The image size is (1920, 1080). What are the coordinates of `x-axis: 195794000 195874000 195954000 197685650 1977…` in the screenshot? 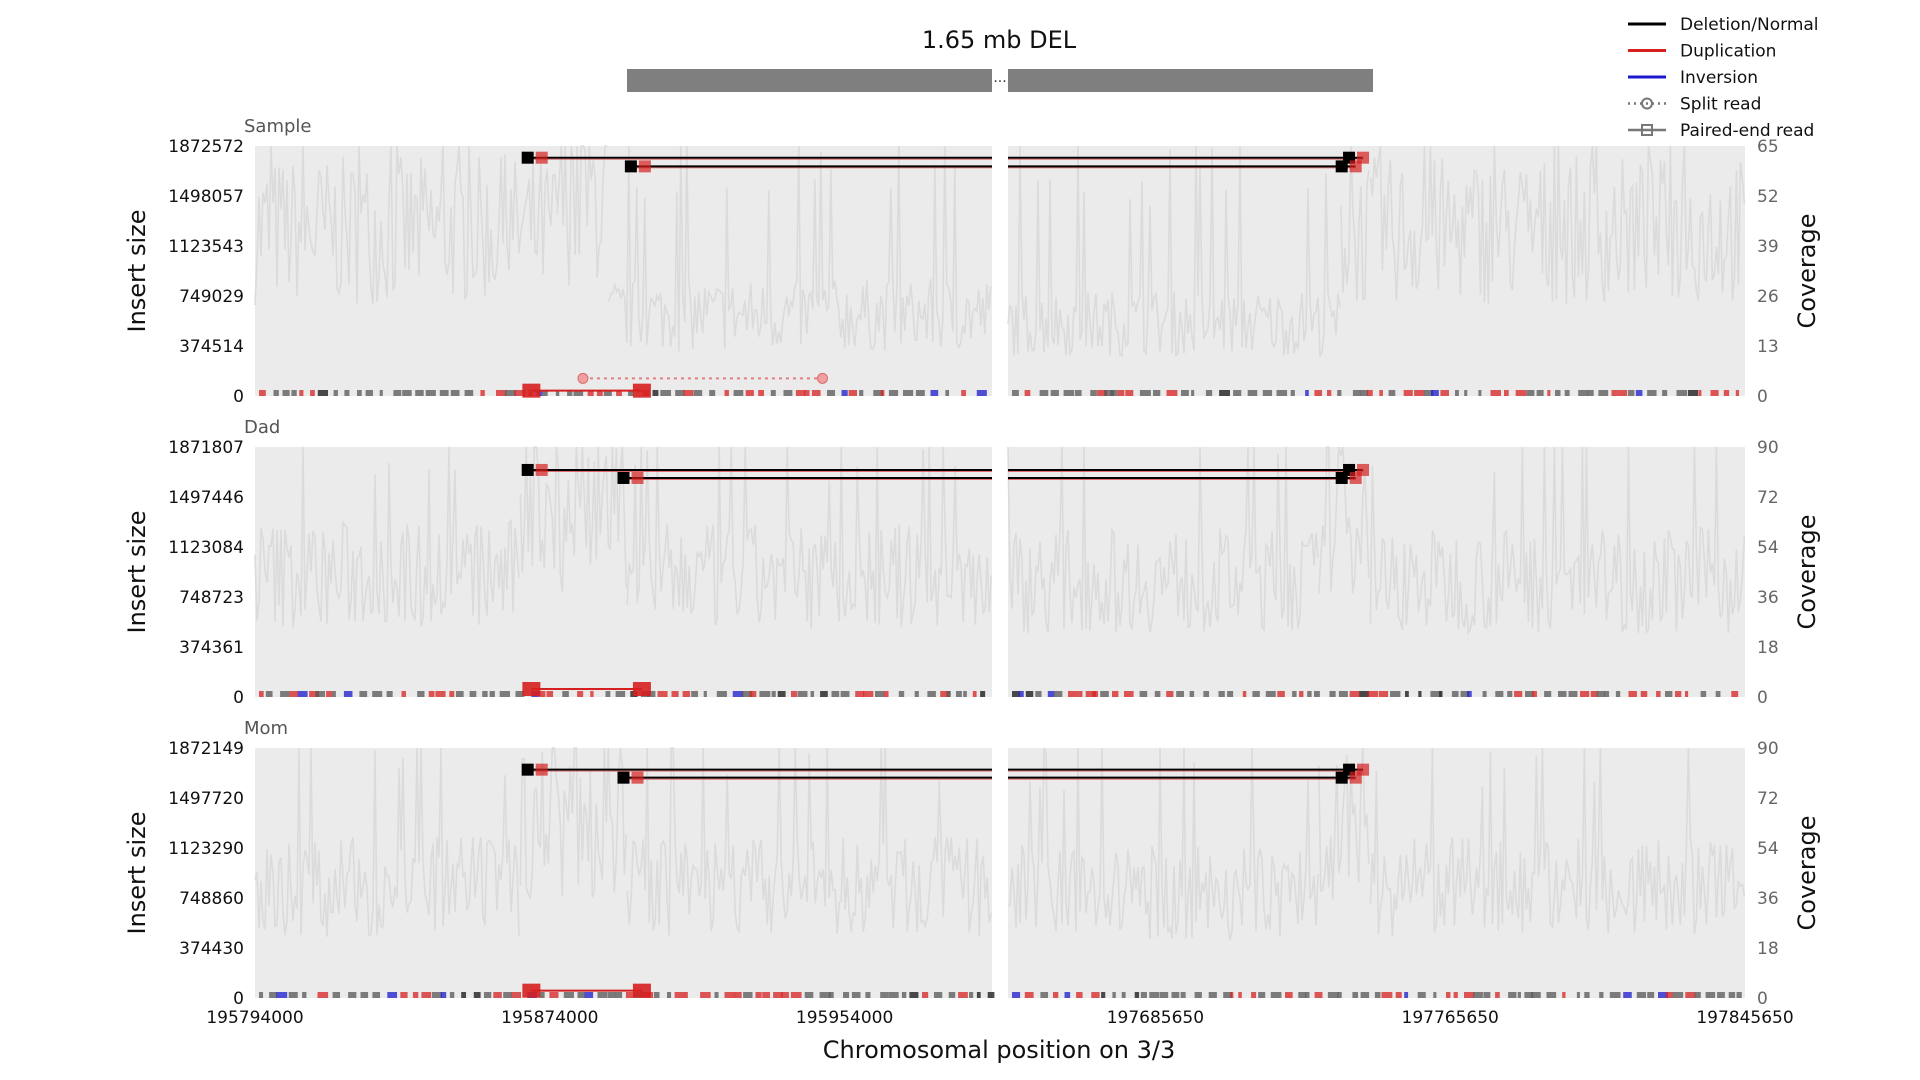 It's located at (999, 1018).